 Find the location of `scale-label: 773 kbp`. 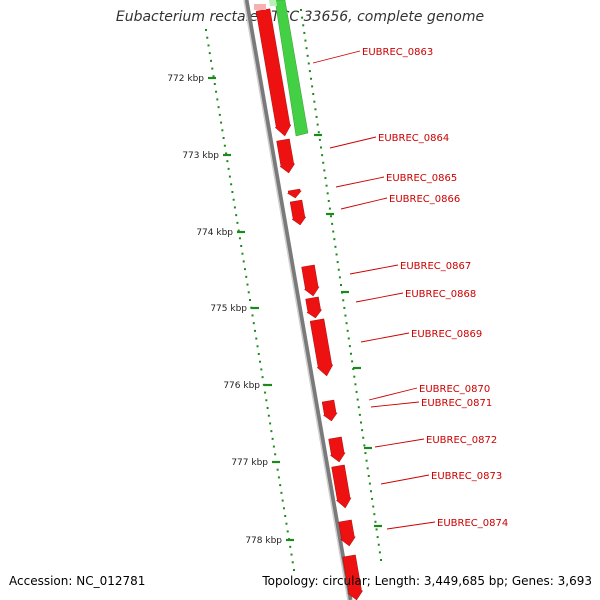

scale-label: 773 kbp is located at coordinates (200, 156).